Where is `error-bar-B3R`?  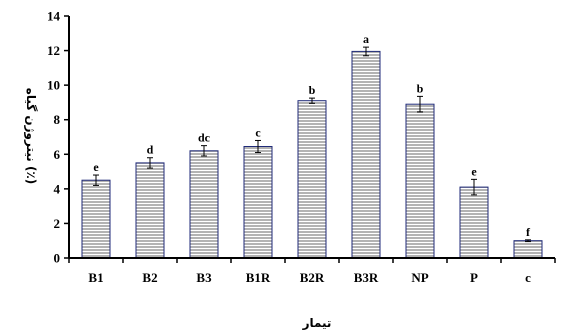
error-bar-B3R is located at coordinates (366, 51).